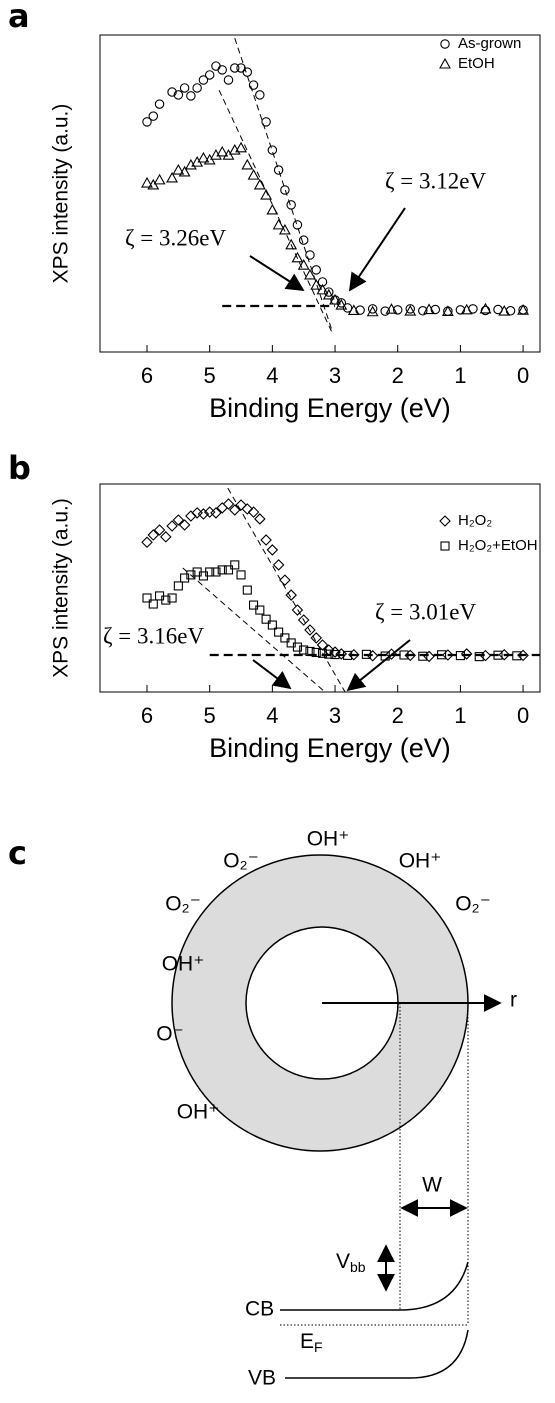 The height and width of the screenshot is (1403, 555). Describe the element at coordinates (330, 408) in the screenshot. I see `x-axis-label: Binding Energy (eV)` at that location.